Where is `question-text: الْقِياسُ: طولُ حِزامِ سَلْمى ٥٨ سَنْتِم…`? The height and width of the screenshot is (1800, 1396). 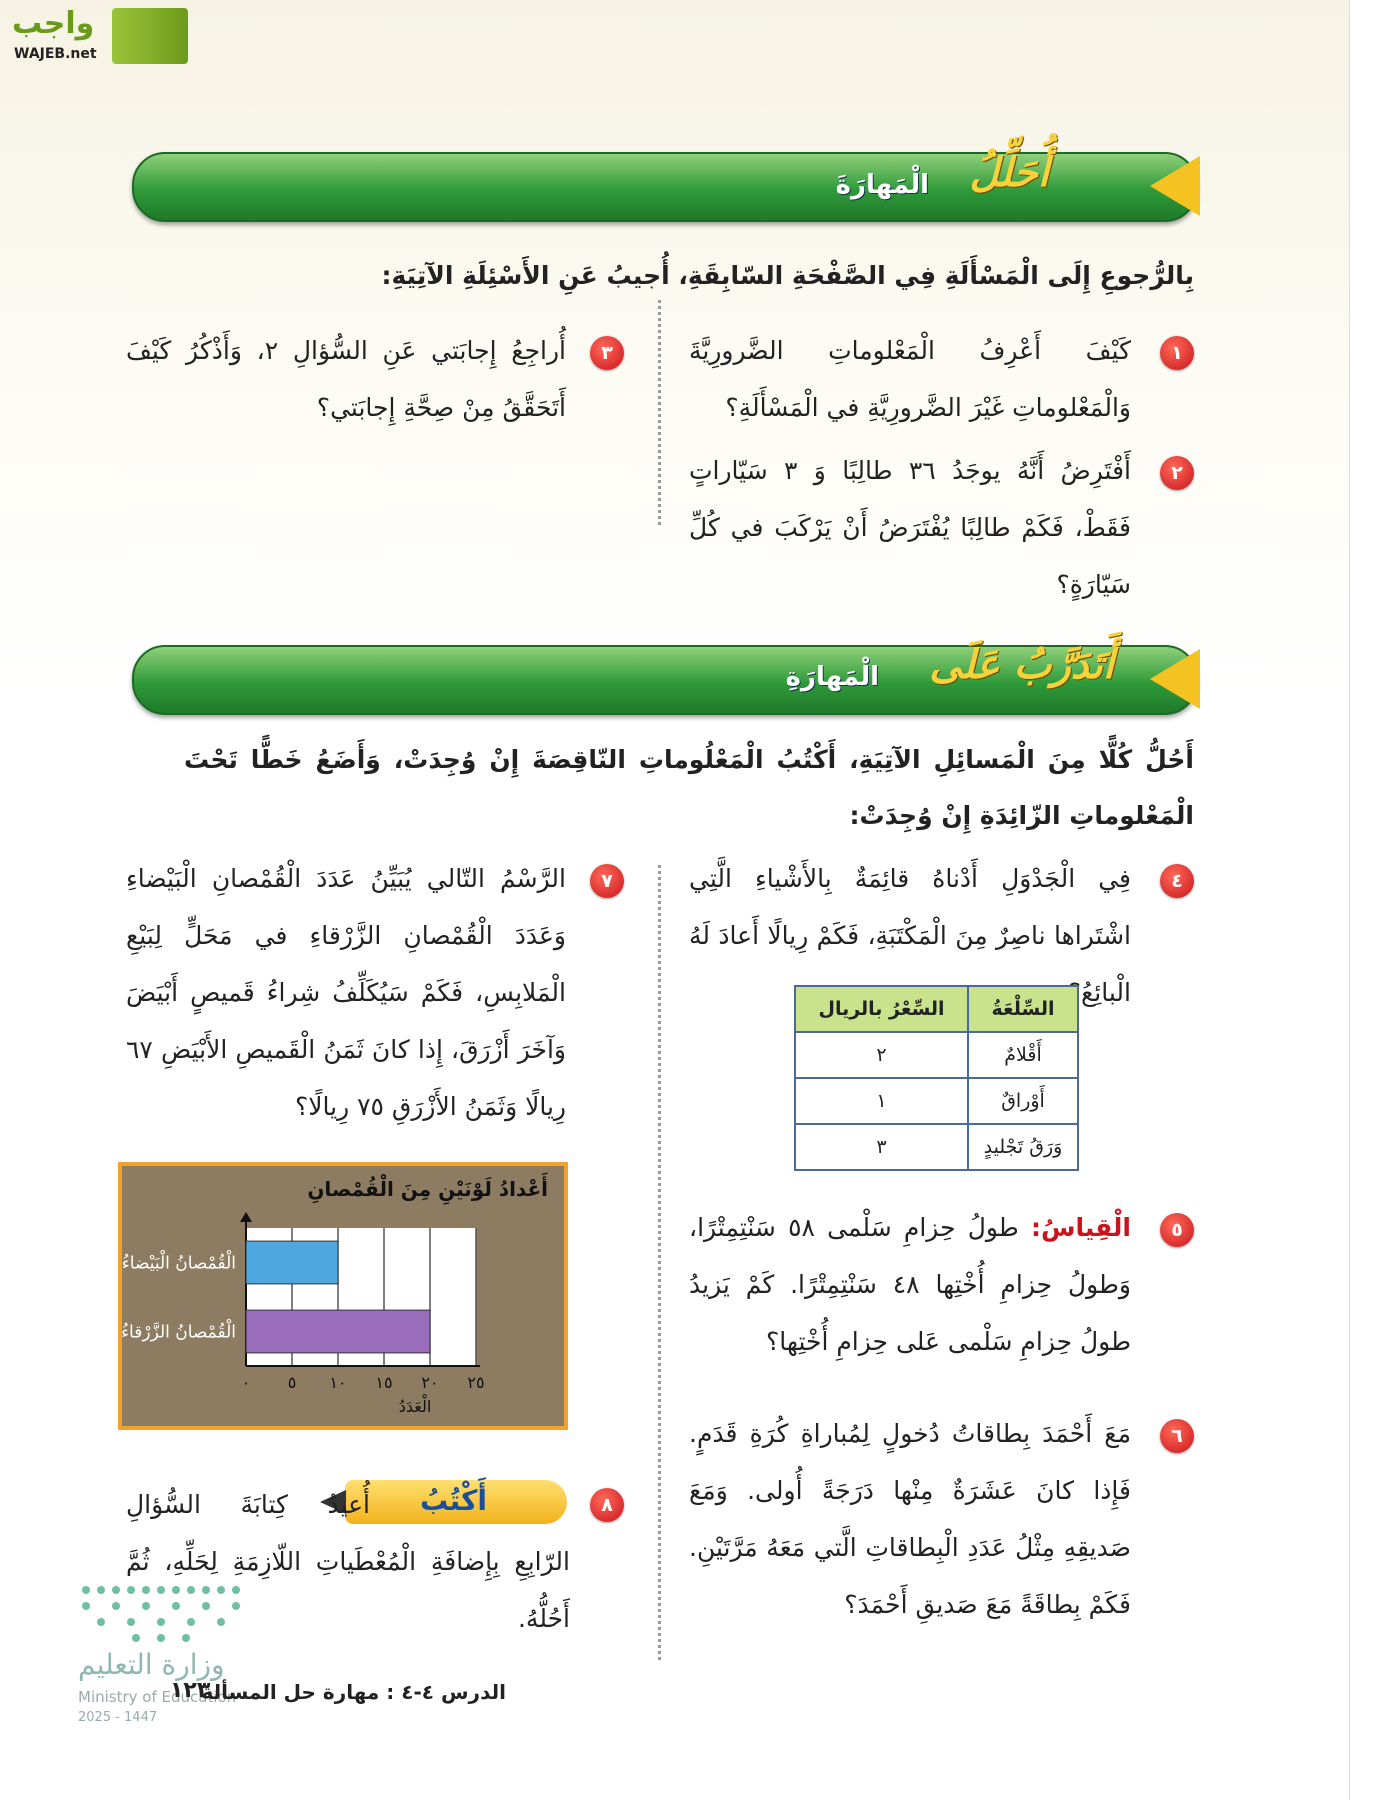 question-text: الْقِياسُ: طولُ حِزامِ سَلْمى ٥٨ سَنْتِم… is located at coordinates (910, 1284).